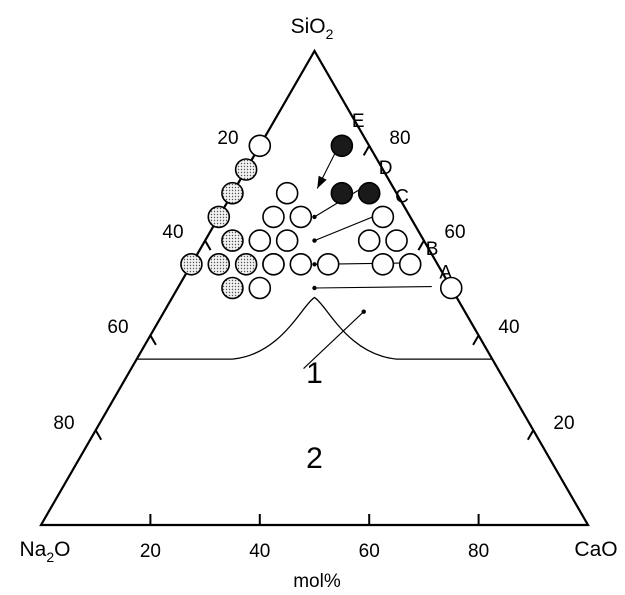  I want to click on right-tick-label: 20, so click(563, 423).